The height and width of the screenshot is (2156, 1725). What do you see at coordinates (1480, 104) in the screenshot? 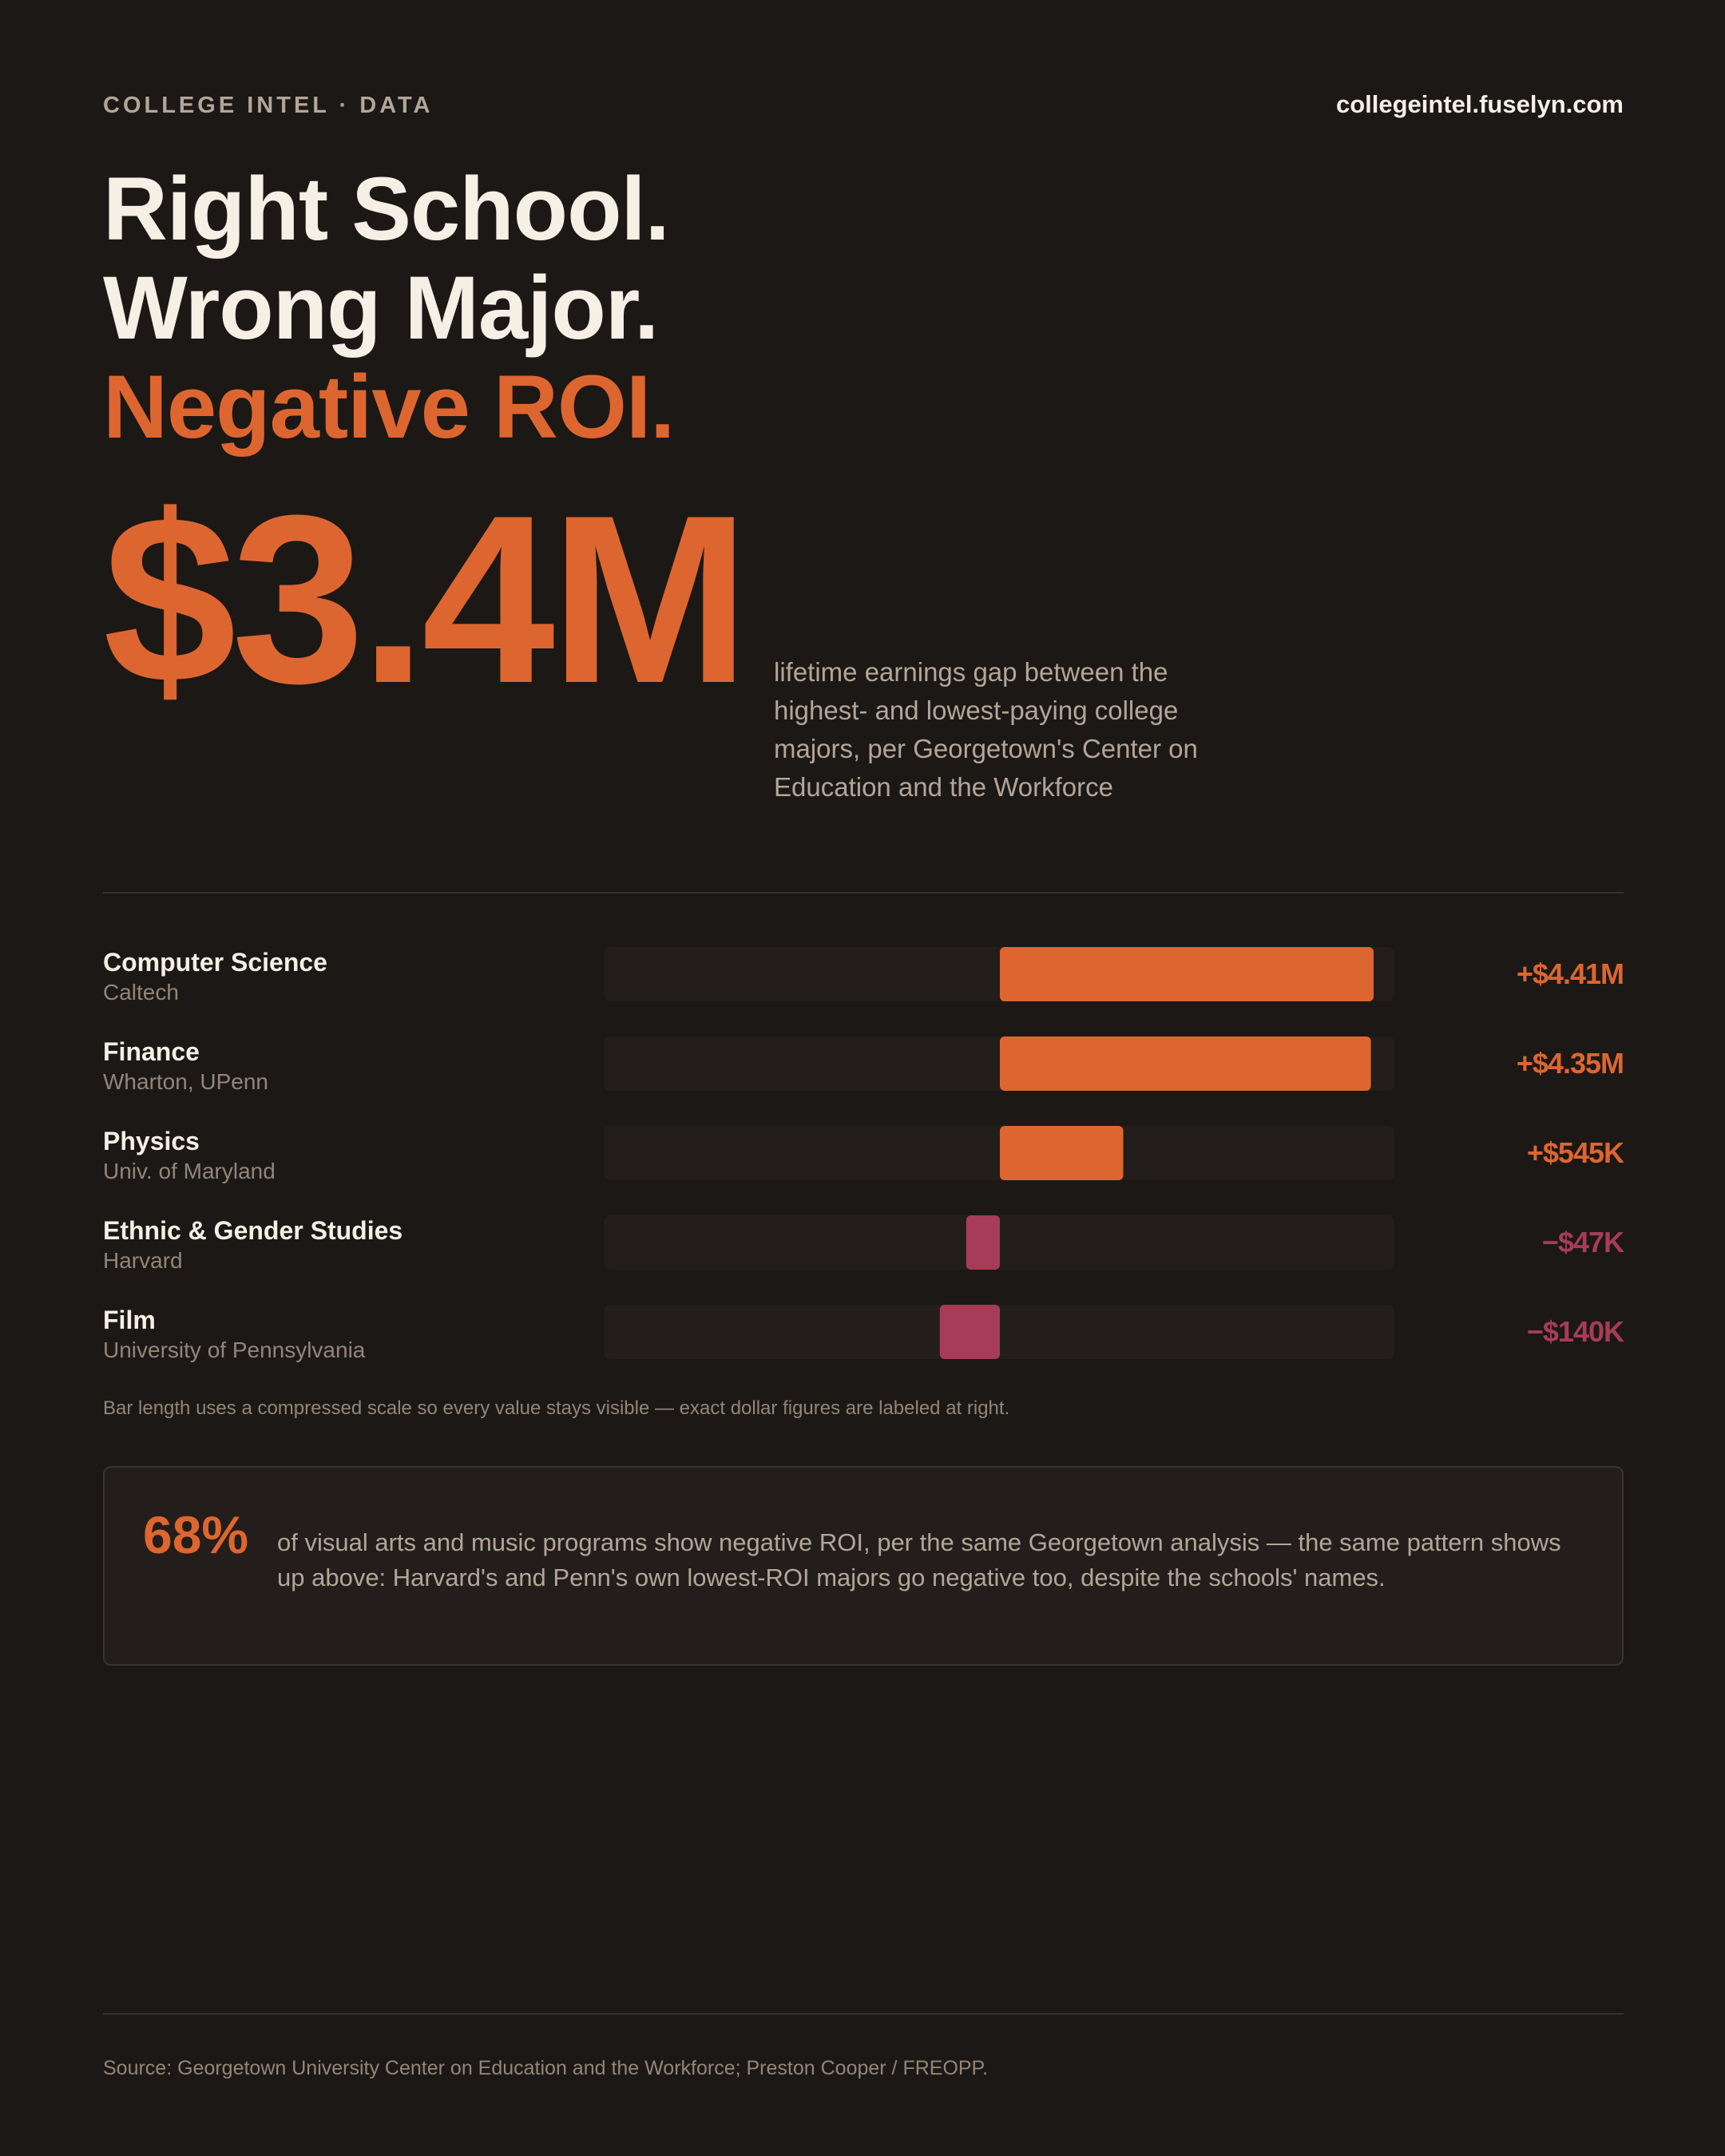
I see `site-url: collegeintel.fuselyn.com` at bounding box center [1480, 104].